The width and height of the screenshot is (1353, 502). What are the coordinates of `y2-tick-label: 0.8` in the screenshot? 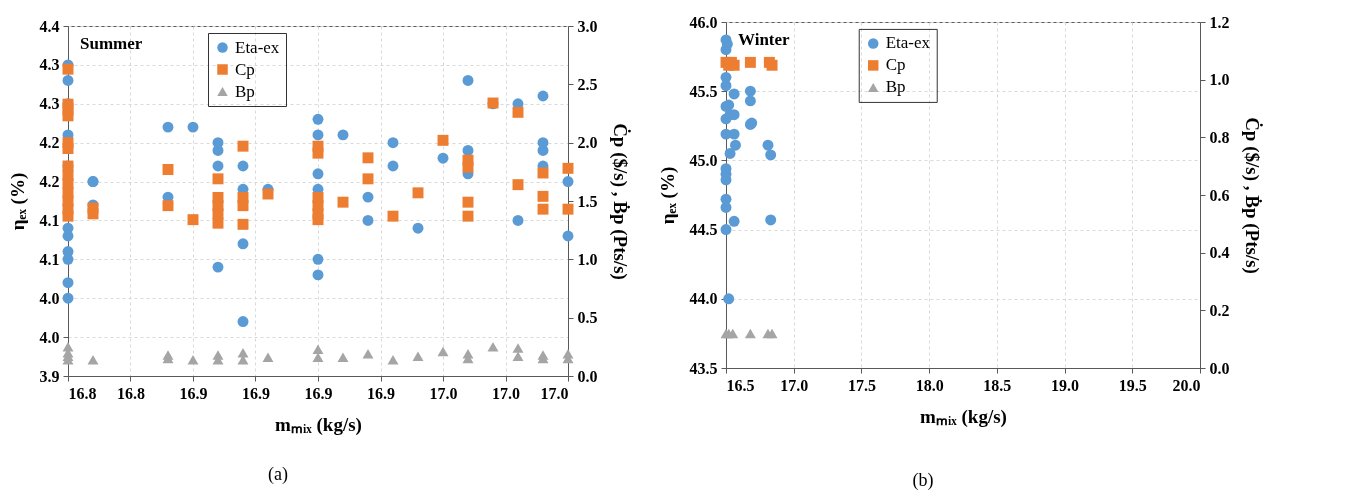 It's located at (1219, 137).